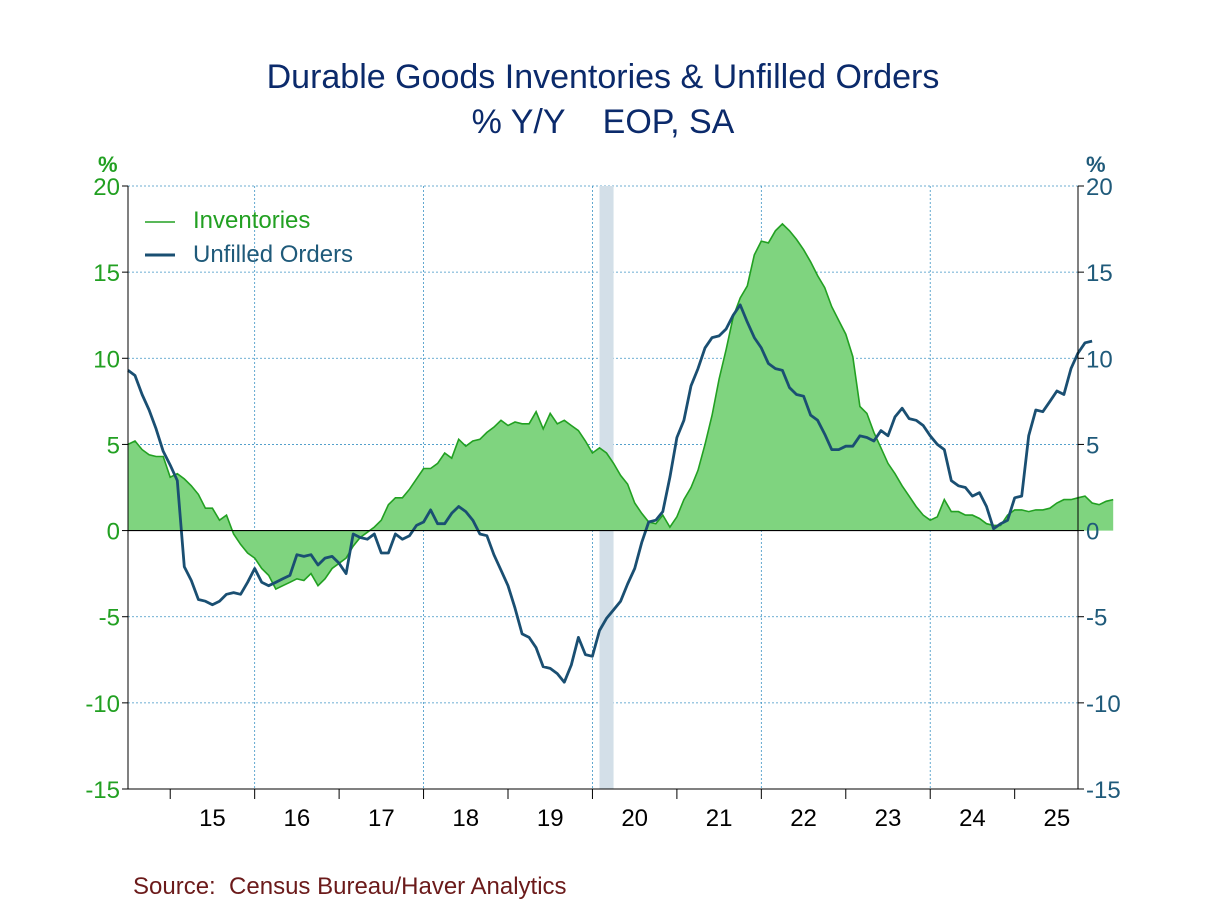 Image resolution: width=1208 pixels, height=906 pixels. I want to click on y-unit-right: %, so click(1096, 164).